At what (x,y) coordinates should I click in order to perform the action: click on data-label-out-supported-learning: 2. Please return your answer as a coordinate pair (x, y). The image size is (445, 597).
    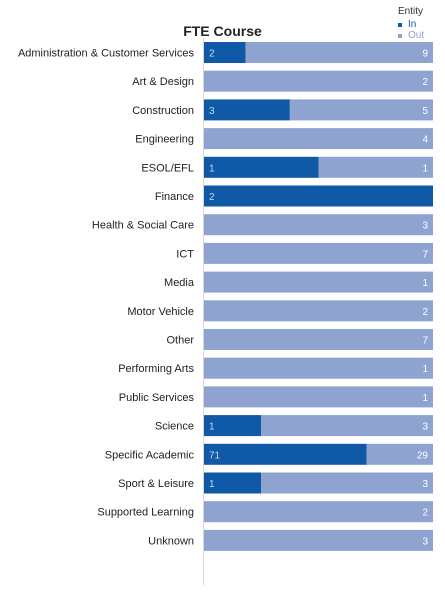
    Looking at the image, I should click on (425, 513).